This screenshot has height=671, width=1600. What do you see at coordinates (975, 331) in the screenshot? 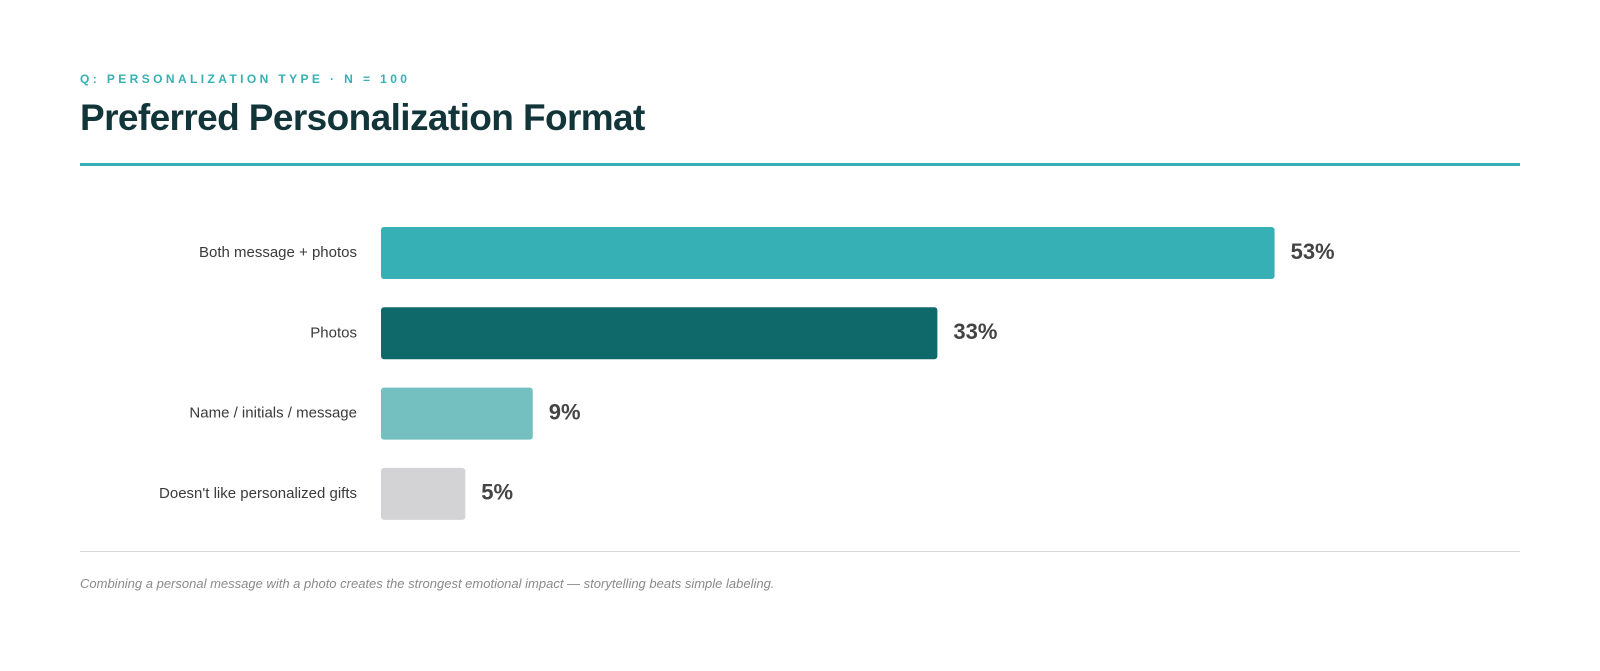
I see `value-label: 33%` at bounding box center [975, 331].